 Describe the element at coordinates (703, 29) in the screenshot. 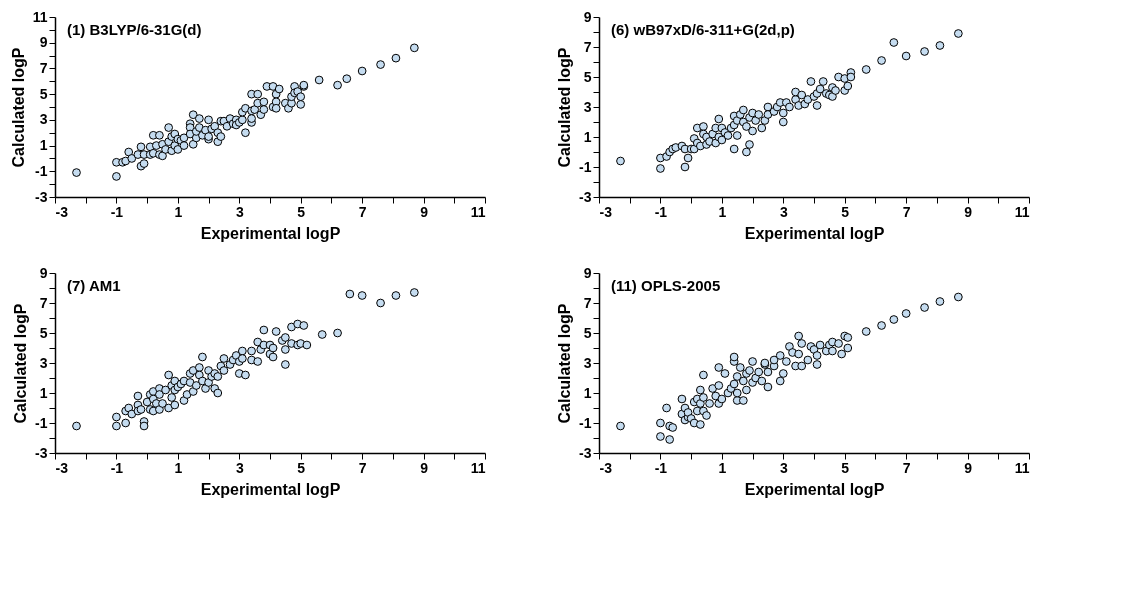

I see `chart-title: (6) wB97xD/6-311+G(2d,p)` at that location.